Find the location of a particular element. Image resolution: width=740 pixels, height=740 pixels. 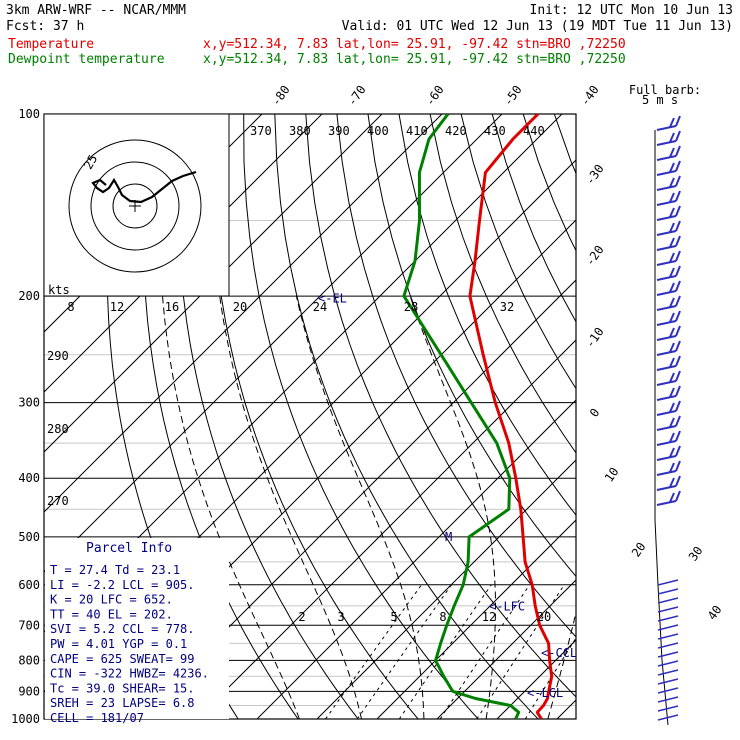

hodograph-ring is located at coordinates (135, 206).